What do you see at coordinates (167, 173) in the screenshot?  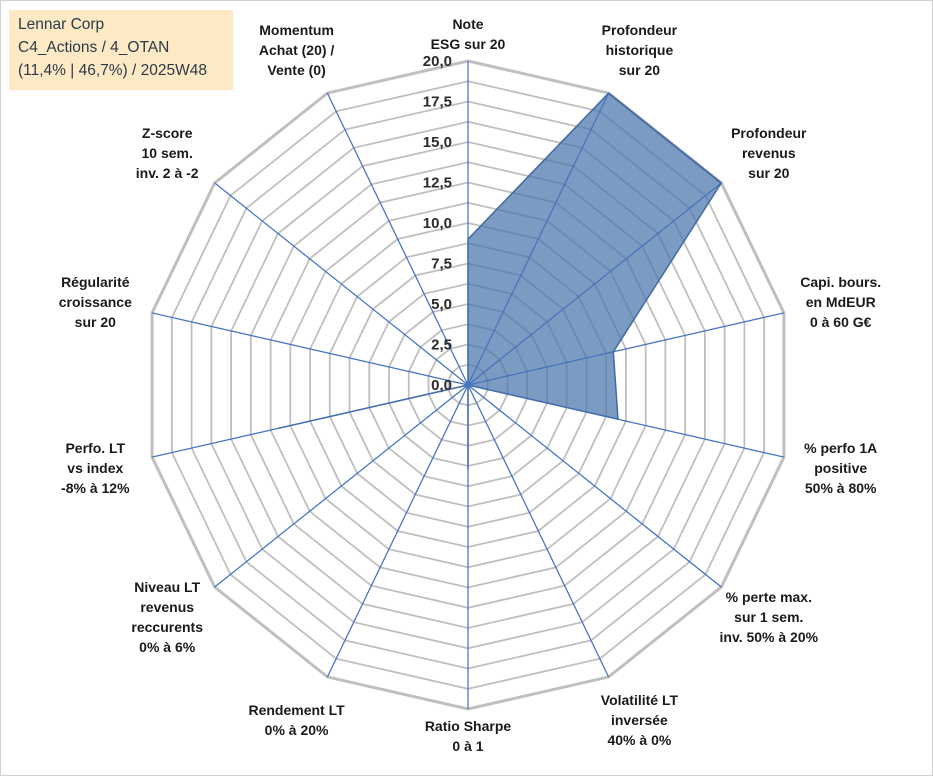 I see `axis-label-line: inv. 2 à -2` at bounding box center [167, 173].